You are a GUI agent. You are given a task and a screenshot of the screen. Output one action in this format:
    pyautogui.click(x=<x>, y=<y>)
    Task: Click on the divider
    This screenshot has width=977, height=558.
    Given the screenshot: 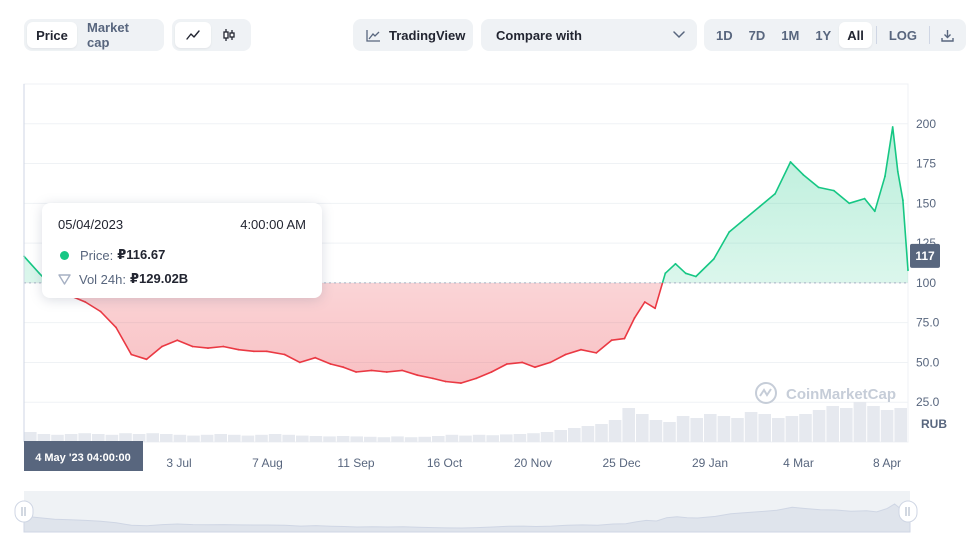 What is the action you would take?
    pyautogui.click(x=876, y=35)
    